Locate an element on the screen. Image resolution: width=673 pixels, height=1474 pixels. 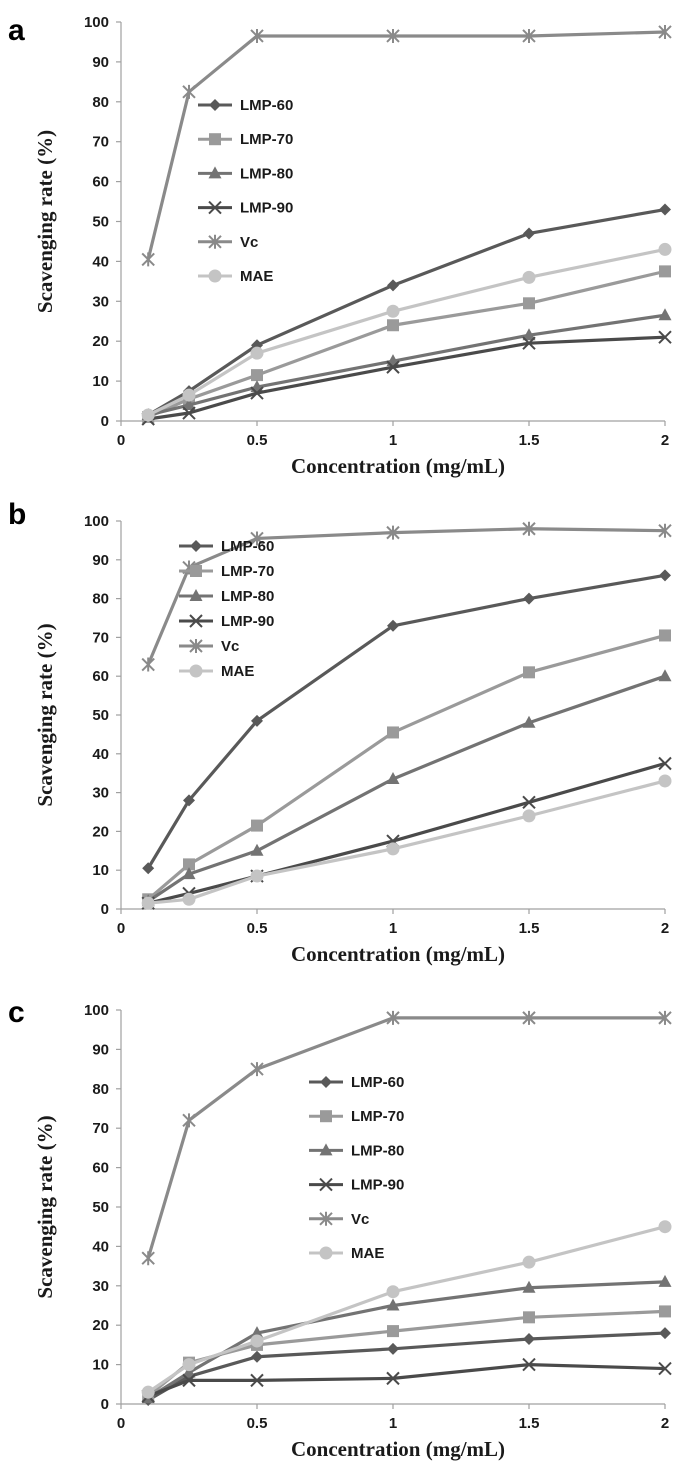
legend-label: LMP-80 is located at coordinates (266, 173).